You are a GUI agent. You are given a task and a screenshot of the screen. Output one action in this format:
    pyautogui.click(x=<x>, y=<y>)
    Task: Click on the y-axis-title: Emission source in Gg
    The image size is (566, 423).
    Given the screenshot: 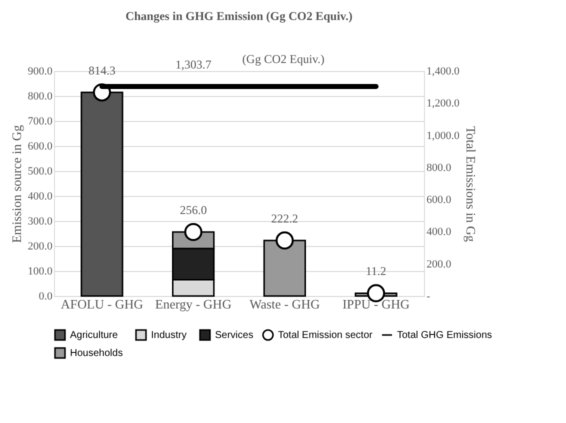 What is the action you would take?
    pyautogui.click(x=16, y=184)
    